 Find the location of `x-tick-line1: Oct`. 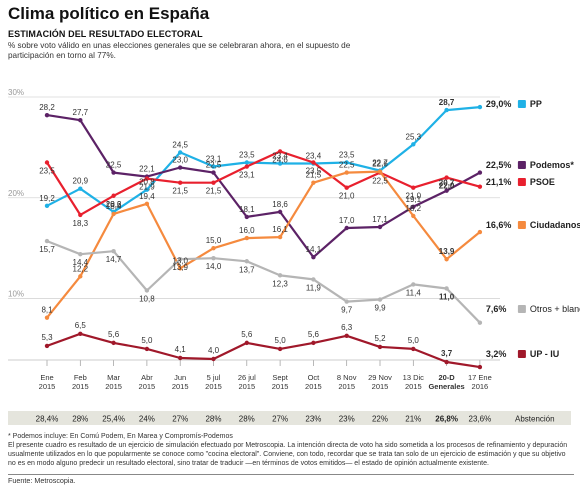

x-tick-line1: Oct is located at coordinates (314, 377).